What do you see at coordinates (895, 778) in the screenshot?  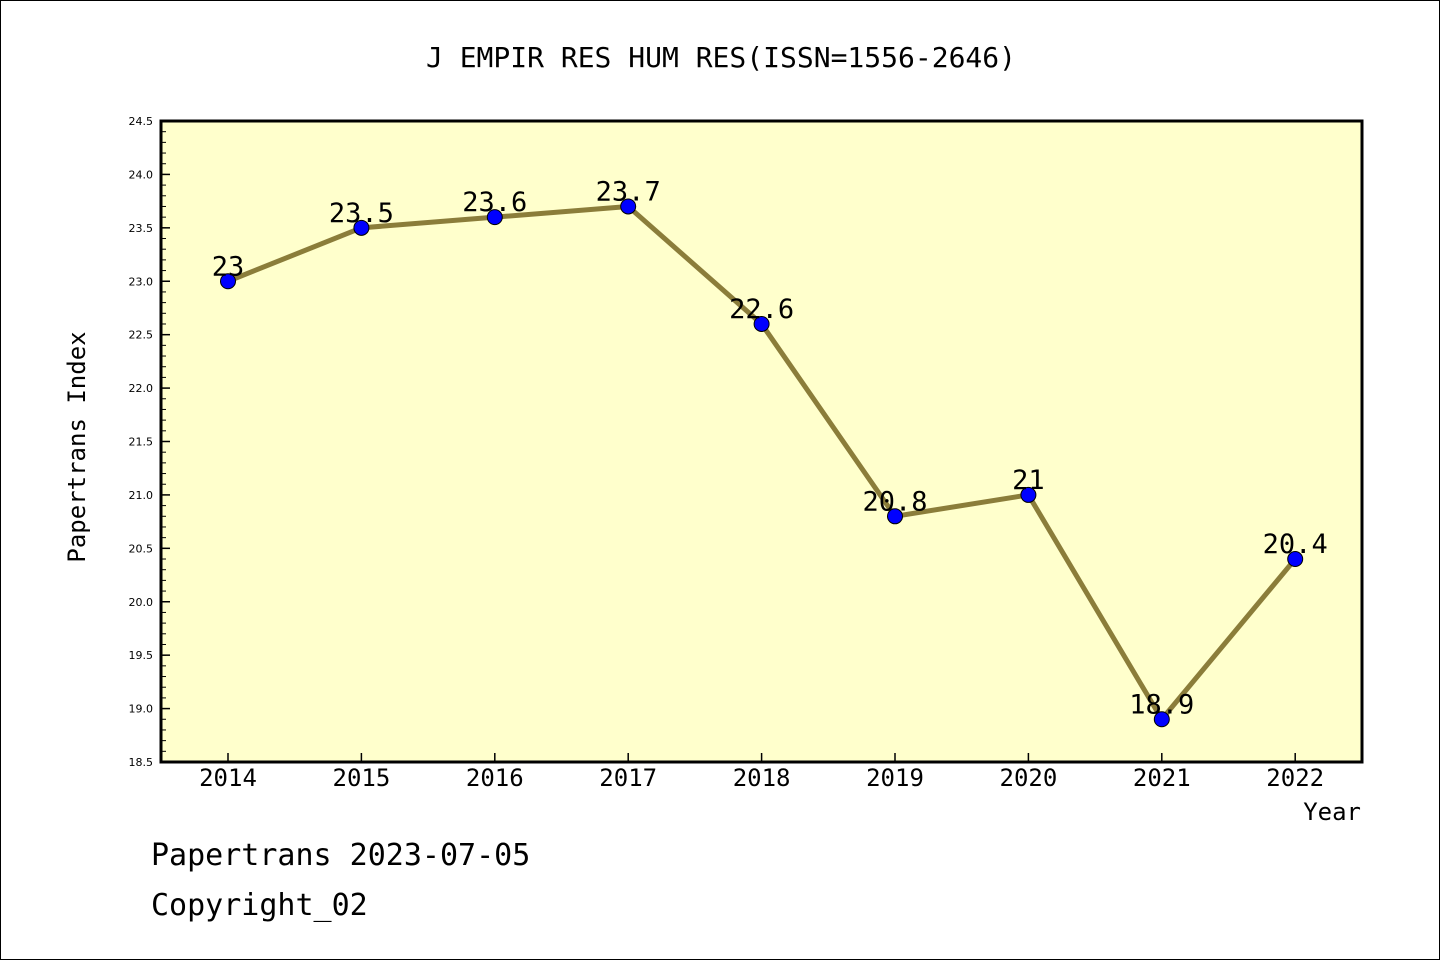 I see `x-tick-label: 2019` at bounding box center [895, 778].